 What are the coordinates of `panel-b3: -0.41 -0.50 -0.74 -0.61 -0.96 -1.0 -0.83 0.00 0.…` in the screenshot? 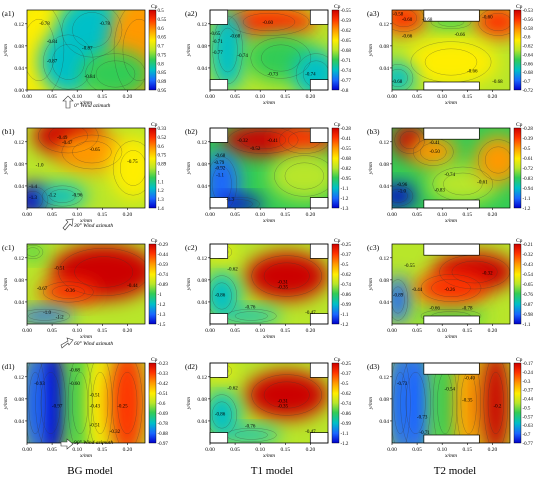 It's located at (450, 173).